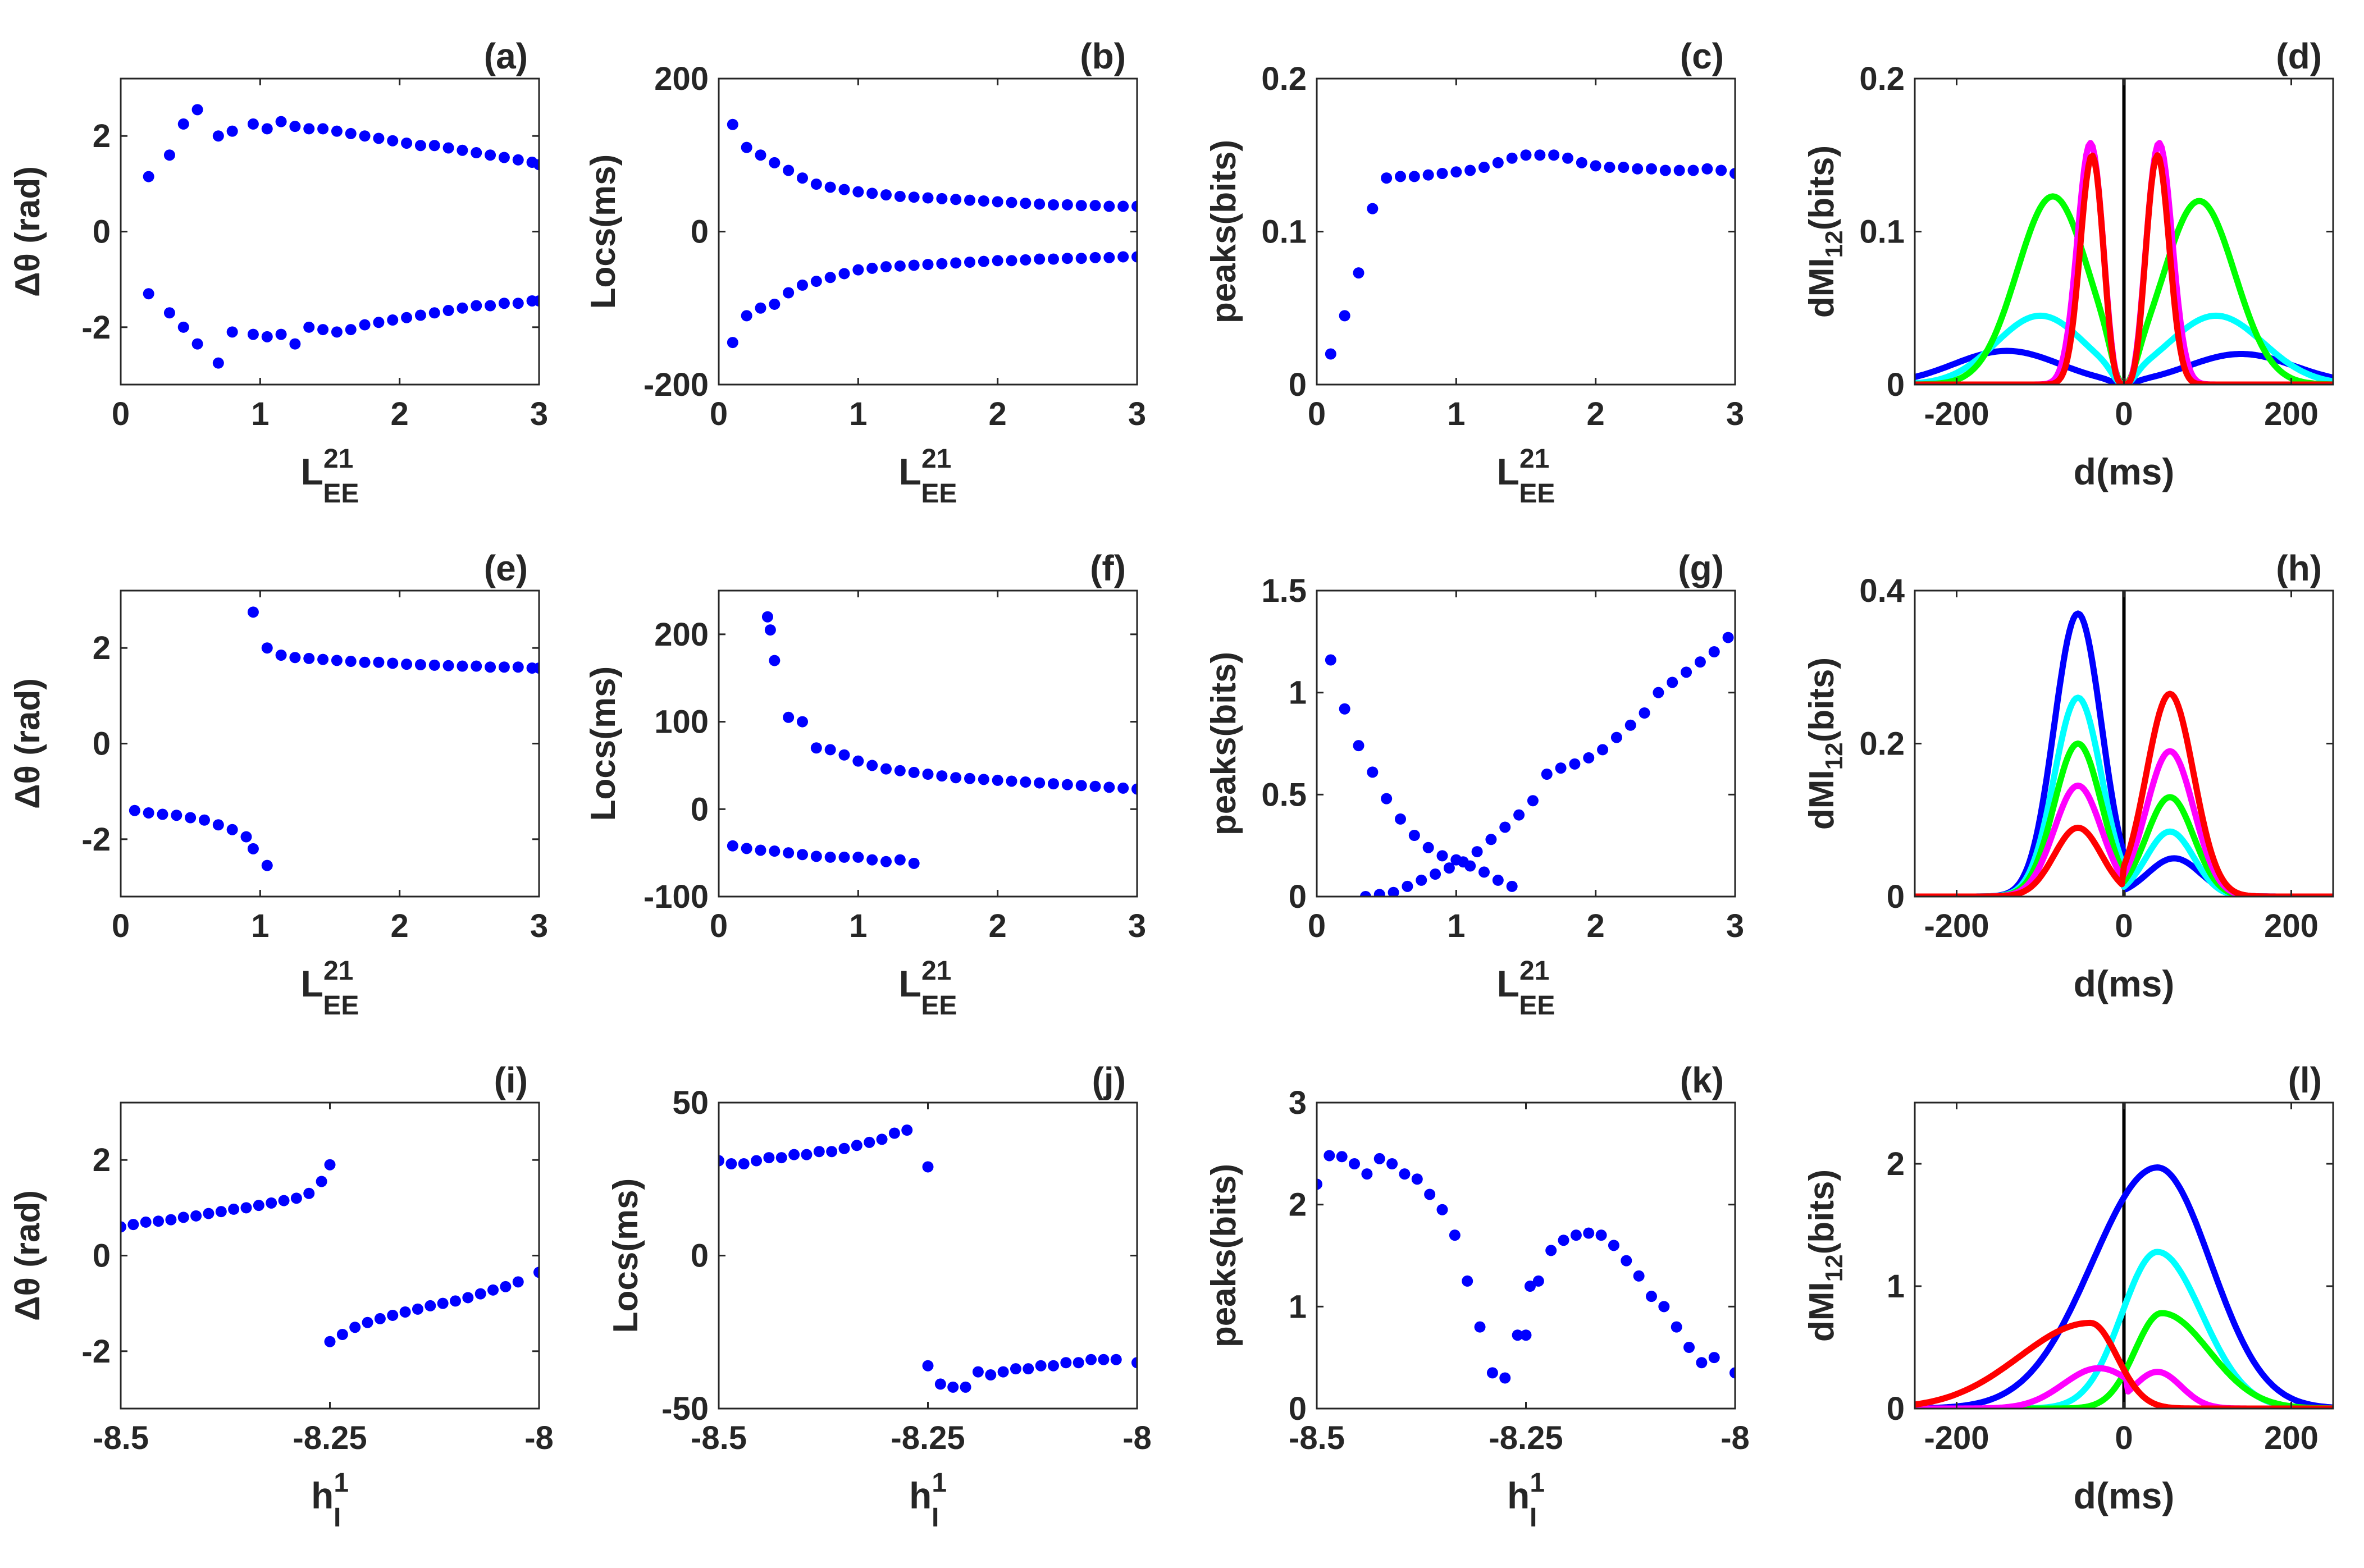 This screenshot has height=1568, width=2364. Describe the element at coordinates (2124, 232) in the screenshot. I see `data-layer-d` at that location.